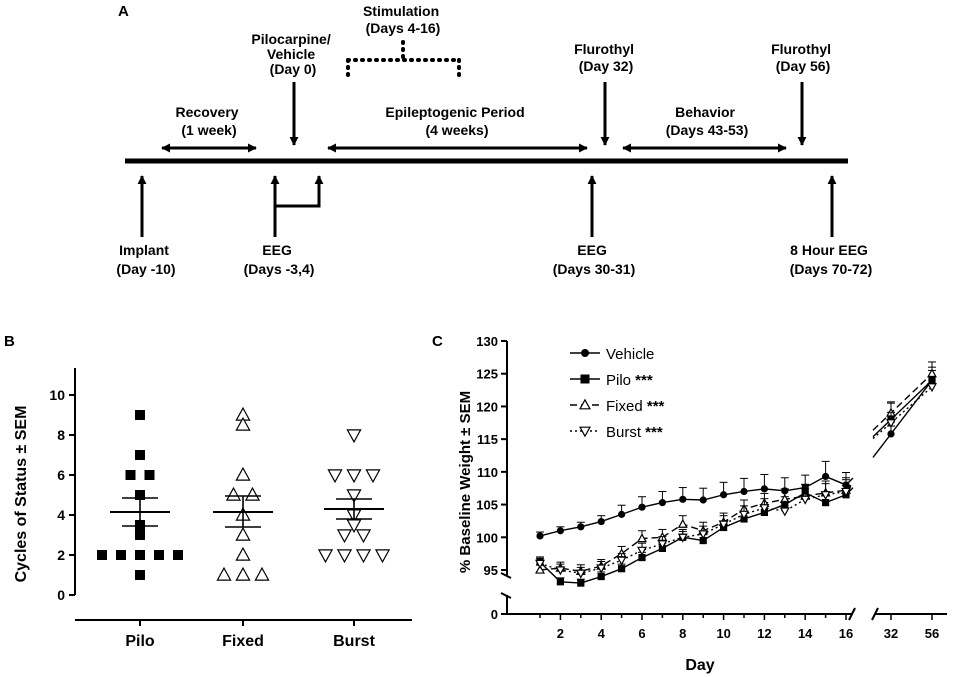 This screenshot has width=957, height=677. What do you see at coordinates (602, 633) in the screenshot?
I see `x-tick-label: 4` at bounding box center [602, 633].